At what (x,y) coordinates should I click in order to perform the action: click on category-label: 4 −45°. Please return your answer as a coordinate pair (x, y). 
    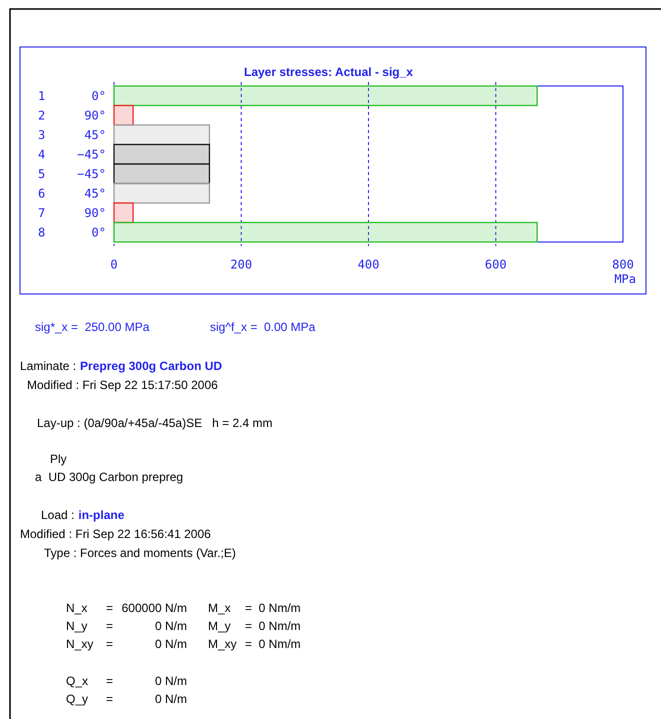
    Looking at the image, I should click on (72, 154).